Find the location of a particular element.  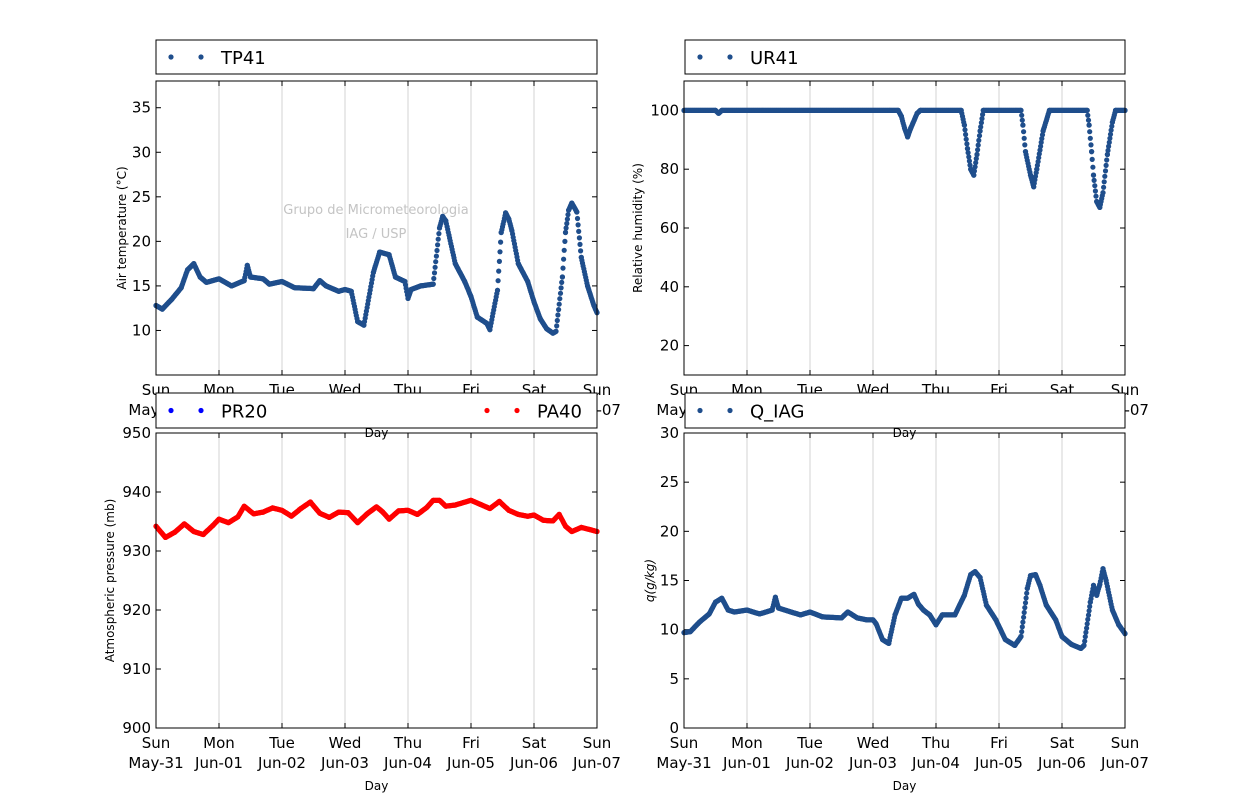

x-tick-label-day: Tue is located at coordinates (281, 743).